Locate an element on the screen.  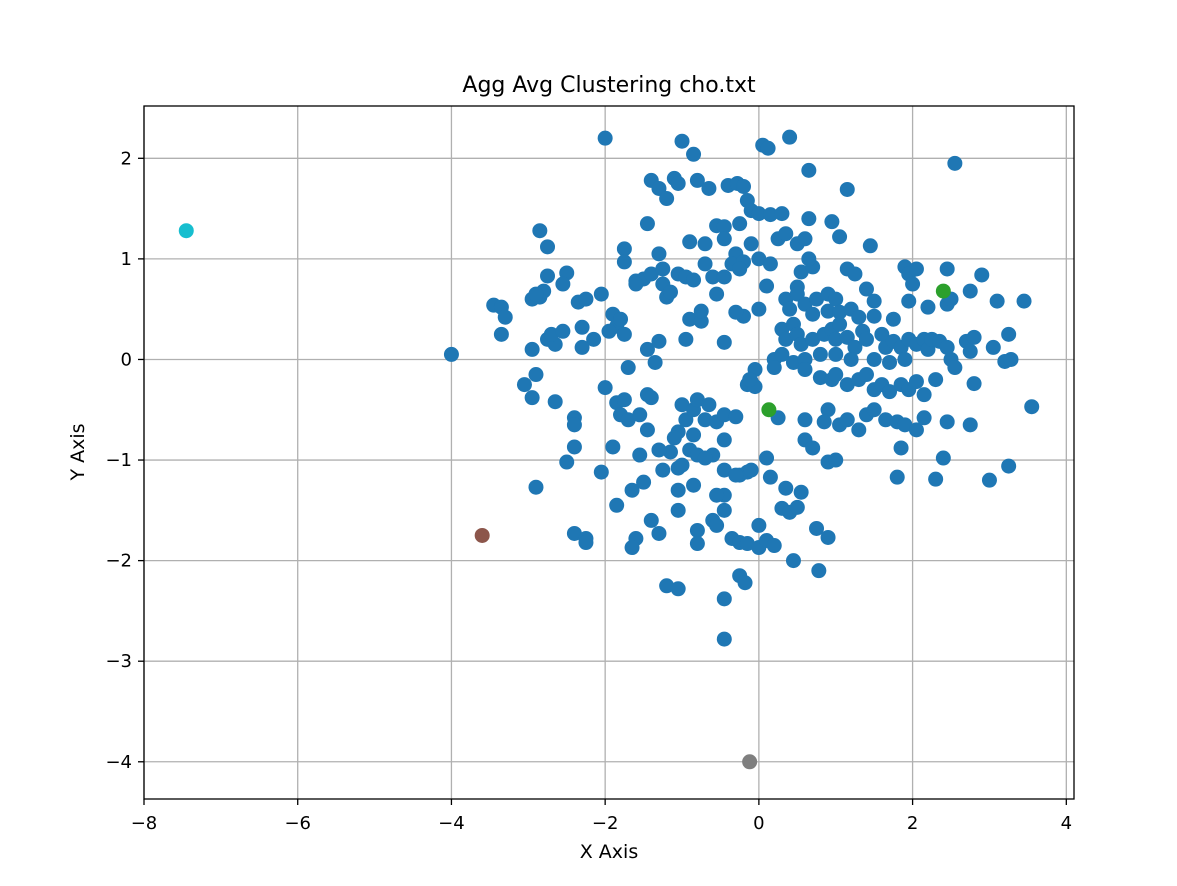
x-tick-label: −4 is located at coordinates (451, 823).